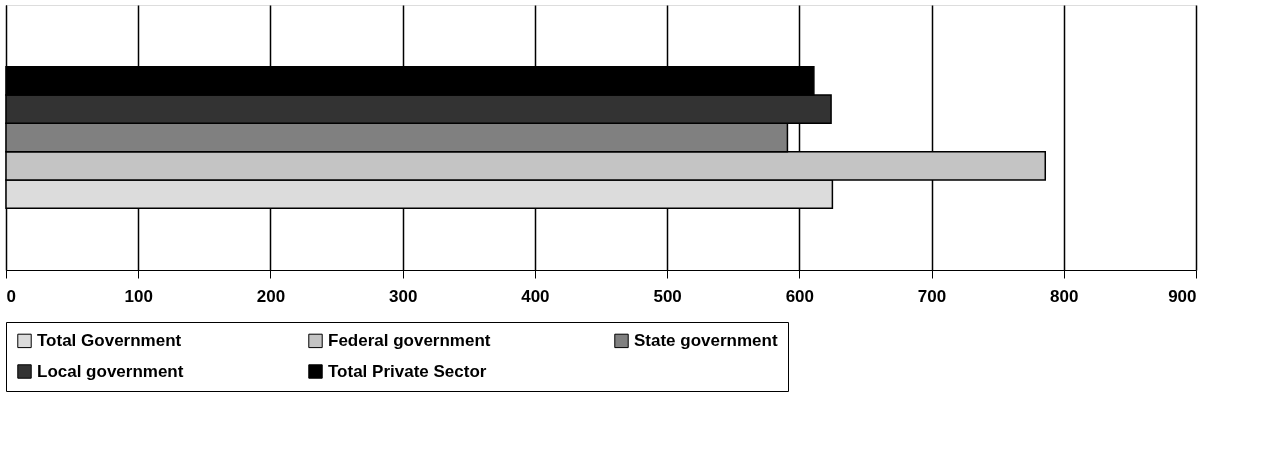 Image resolution: width=1274 pixels, height=472 pixels. I want to click on legend-label: Local government, so click(110, 371).